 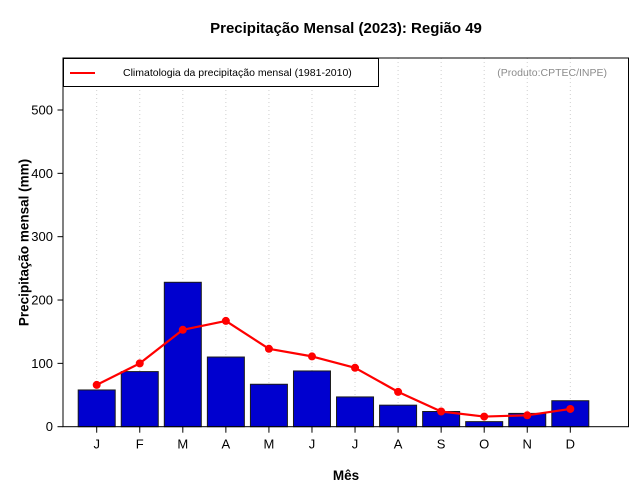 What do you see at coordinates (552, 73) in the screenshot?
I see `product-credit-text: (Produto:CPTEC/INPE)` at bounding box center [552, 73].